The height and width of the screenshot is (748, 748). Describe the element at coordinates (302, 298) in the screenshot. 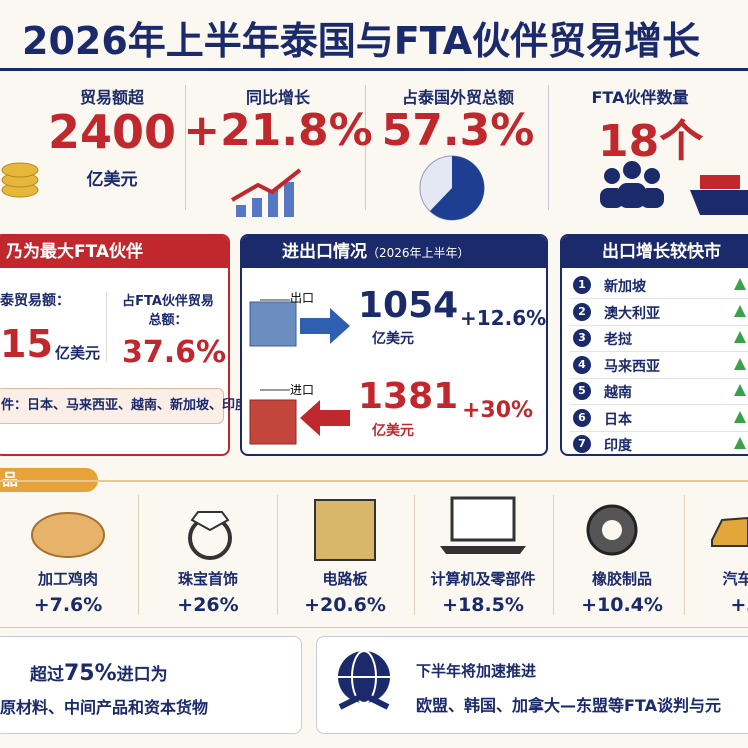

I see `export-label: 出口` at that location.